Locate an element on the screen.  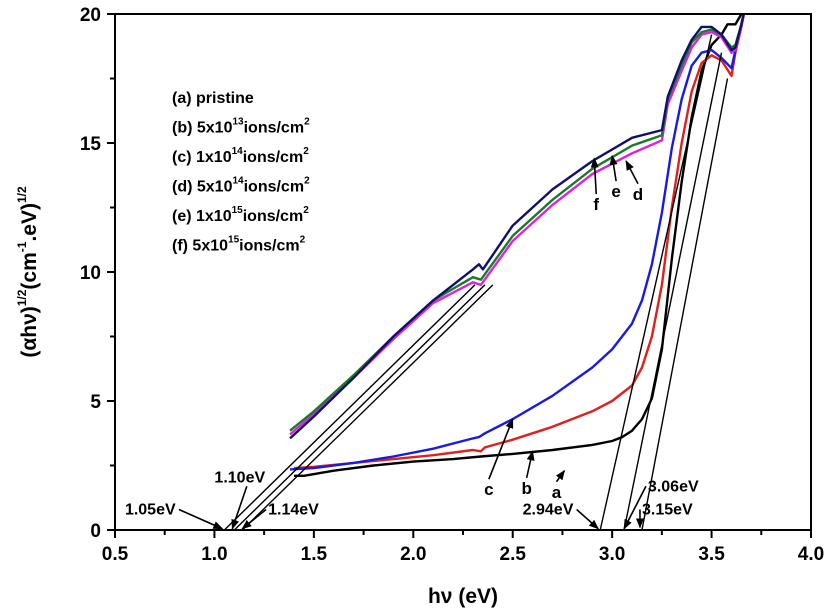
x-tick-label: 3.5 is located at coordinates (711, 554).